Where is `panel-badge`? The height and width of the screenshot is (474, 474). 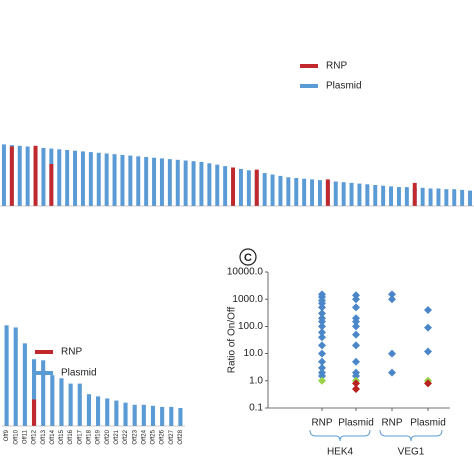
panel-badge is located at coordinates (248, 257).